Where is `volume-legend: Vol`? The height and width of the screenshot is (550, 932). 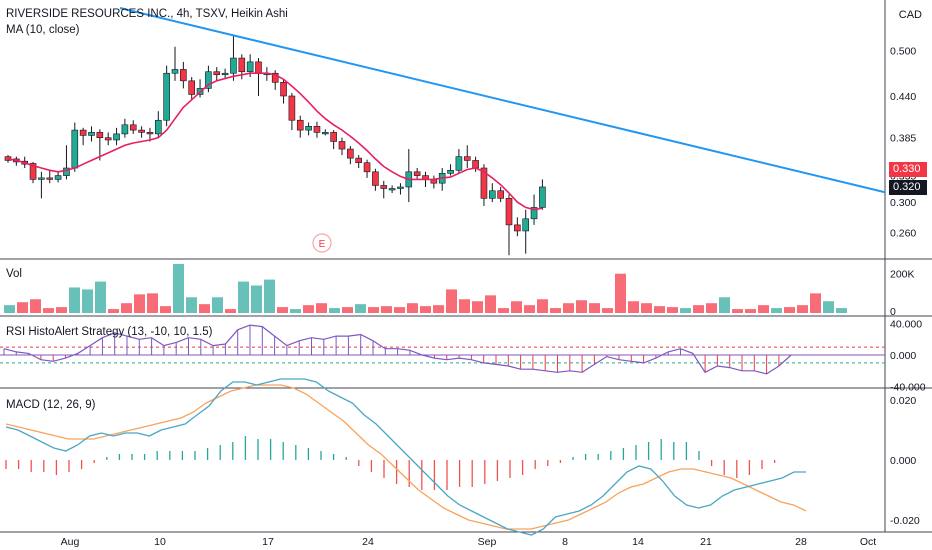
volume-legend: Vol is located at coordinates (14, 274).